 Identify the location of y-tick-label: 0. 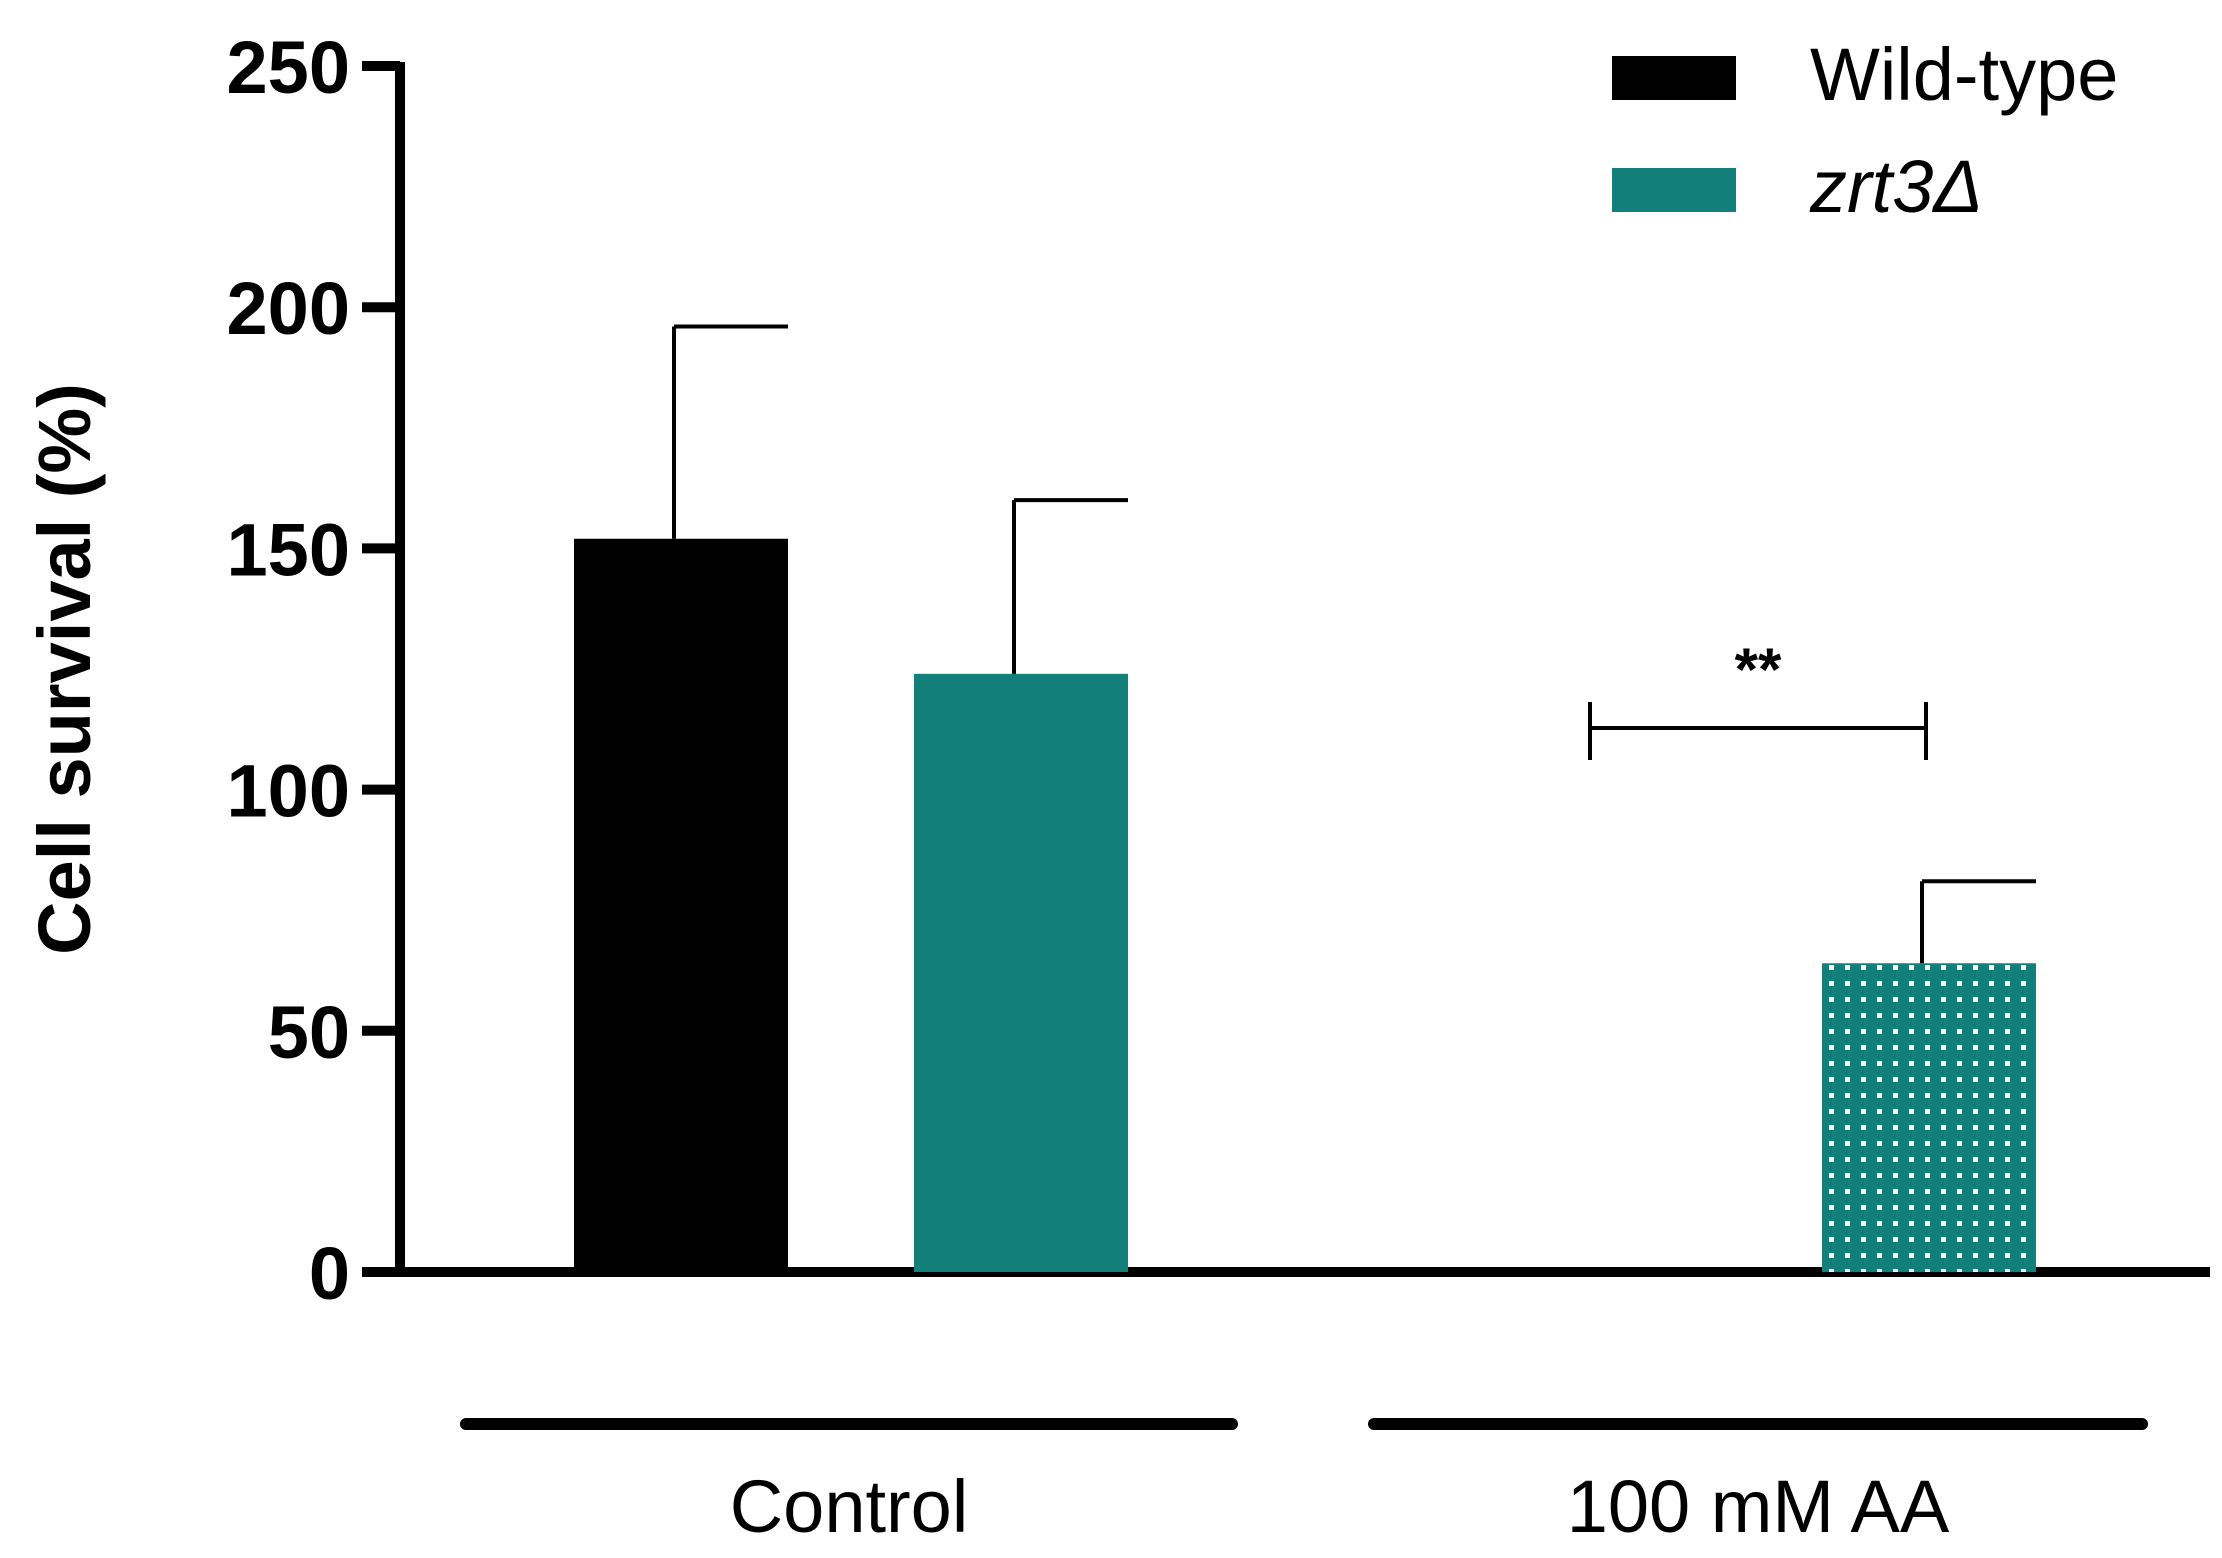
(329, 1273).